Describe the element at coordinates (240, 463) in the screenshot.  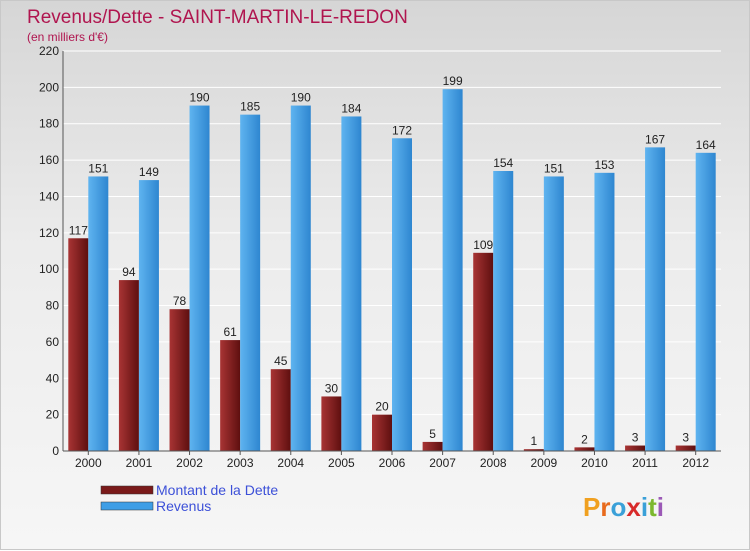
I see `x-tick-label: 2003` at that location.